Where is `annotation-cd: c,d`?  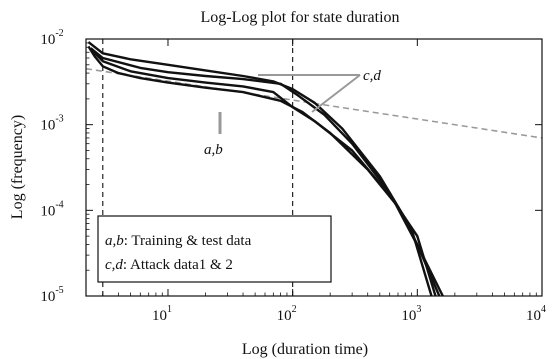 annotation-cd: c,d is located at coordinates (319, 90).